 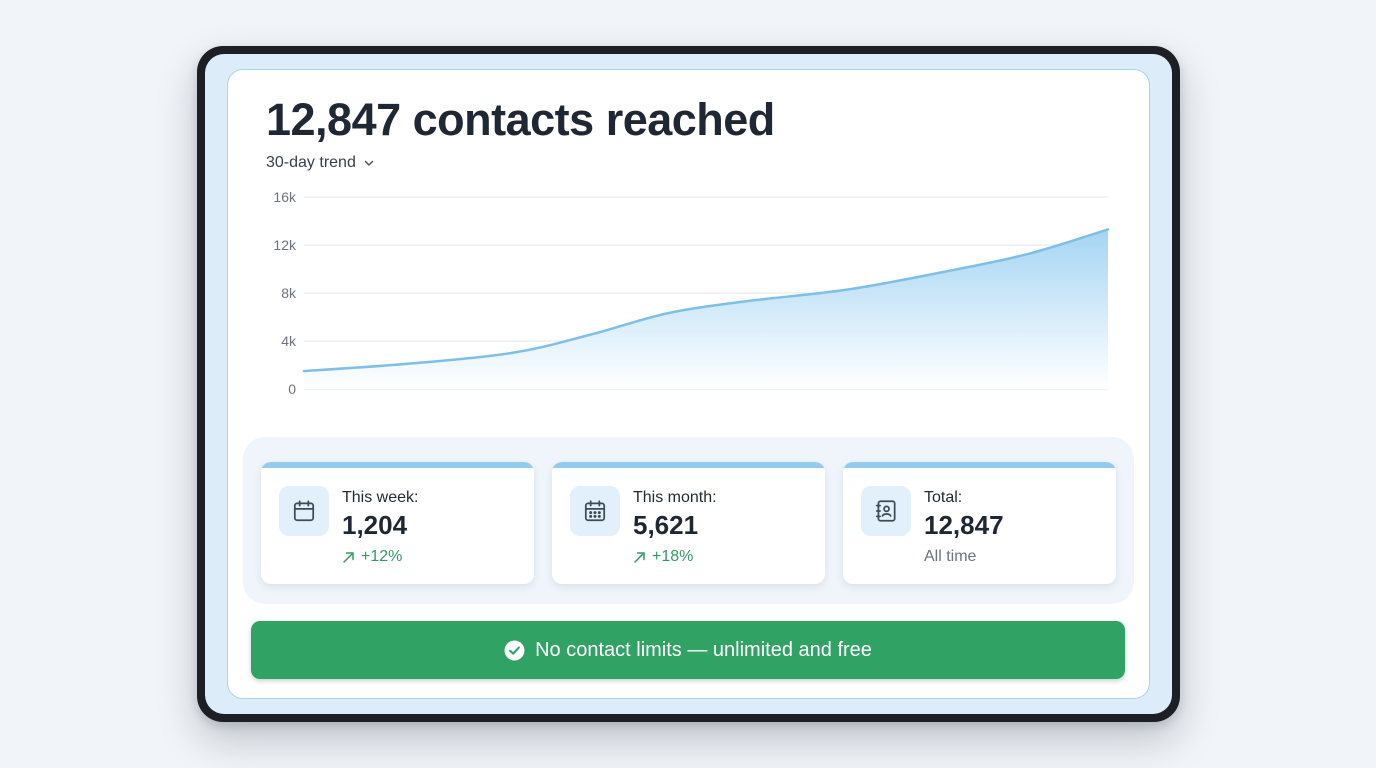 What do you see at coordinates (380, 497) in the screenshot?
I see `stat-label: This week:` at bounding box center [380, 497].